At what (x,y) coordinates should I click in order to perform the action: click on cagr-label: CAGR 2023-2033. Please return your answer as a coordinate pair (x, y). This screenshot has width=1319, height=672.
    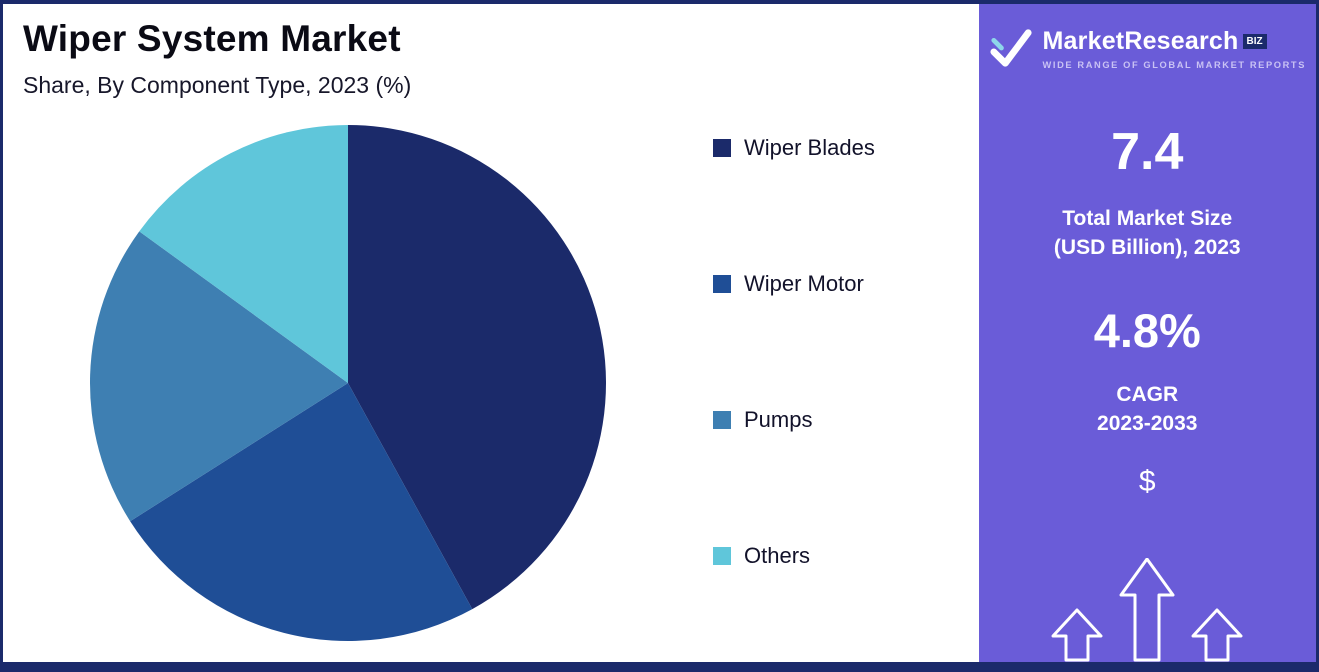
    Looking at the image, I should click on (1147, 409).